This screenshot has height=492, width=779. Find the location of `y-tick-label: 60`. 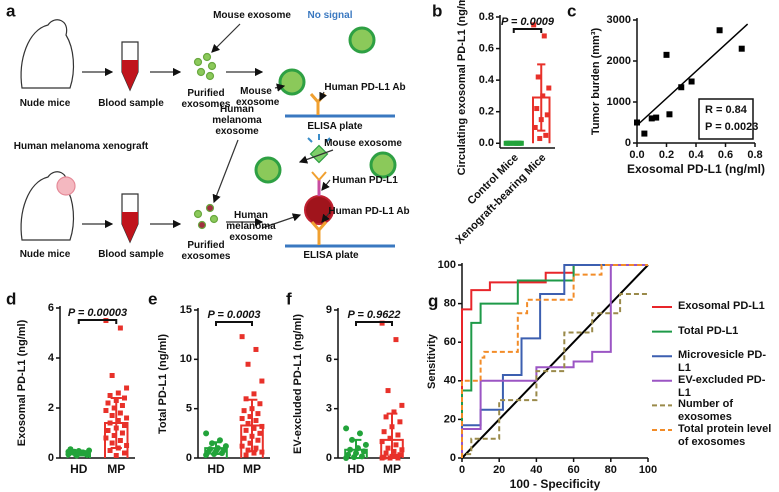

y-tick-label: 60 is located at coordinates (450, 342).